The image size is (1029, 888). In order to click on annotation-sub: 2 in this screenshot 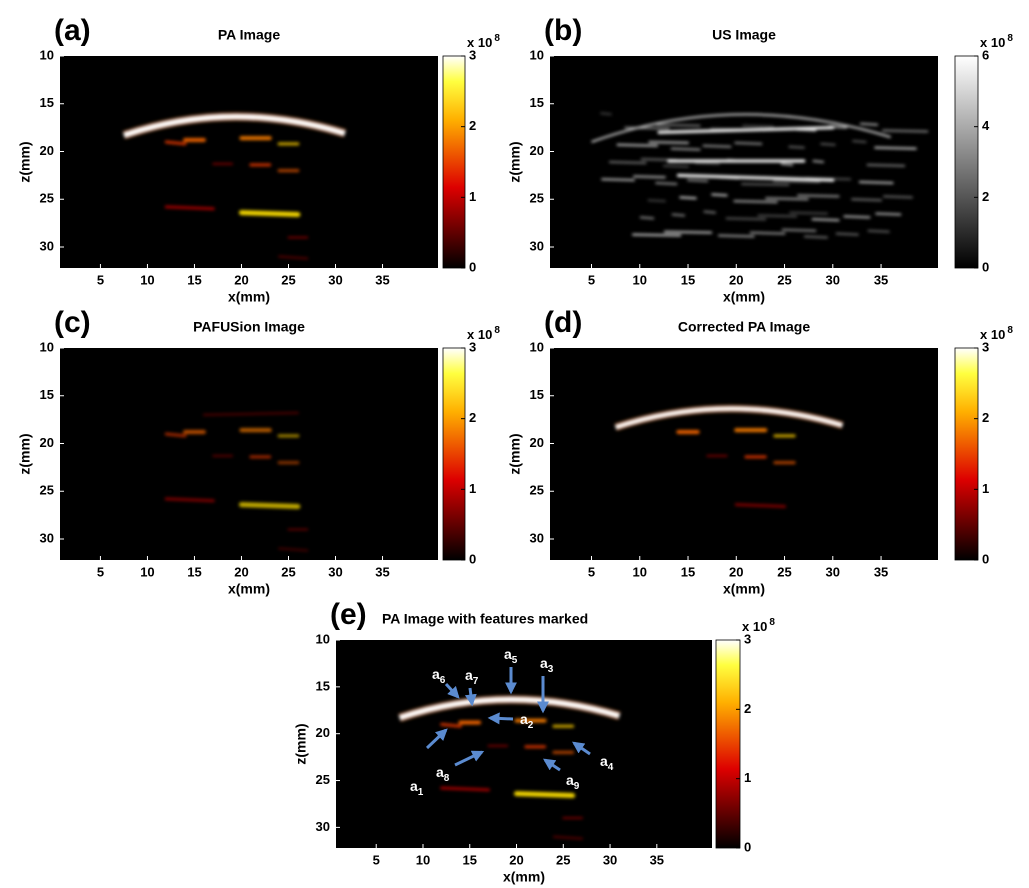, I will do `click(531, 725)`.